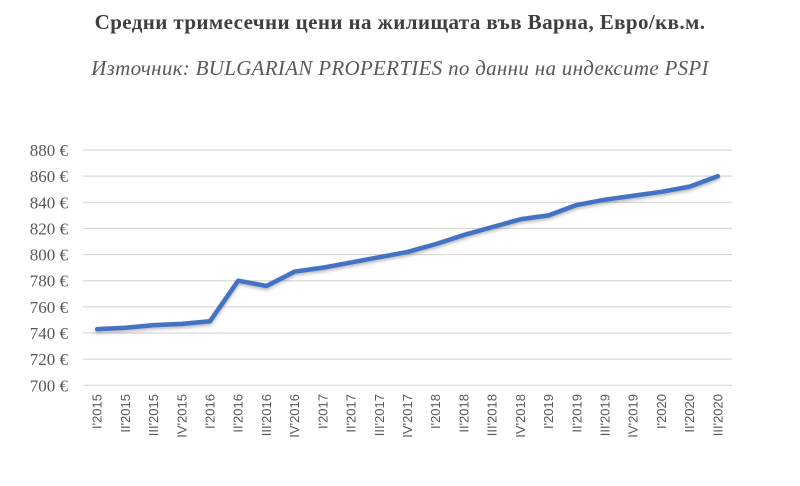  Describe the element at coordinates (661, 411) in the screenshot. I see `x-axis-tick-label: I'2020` at that location.